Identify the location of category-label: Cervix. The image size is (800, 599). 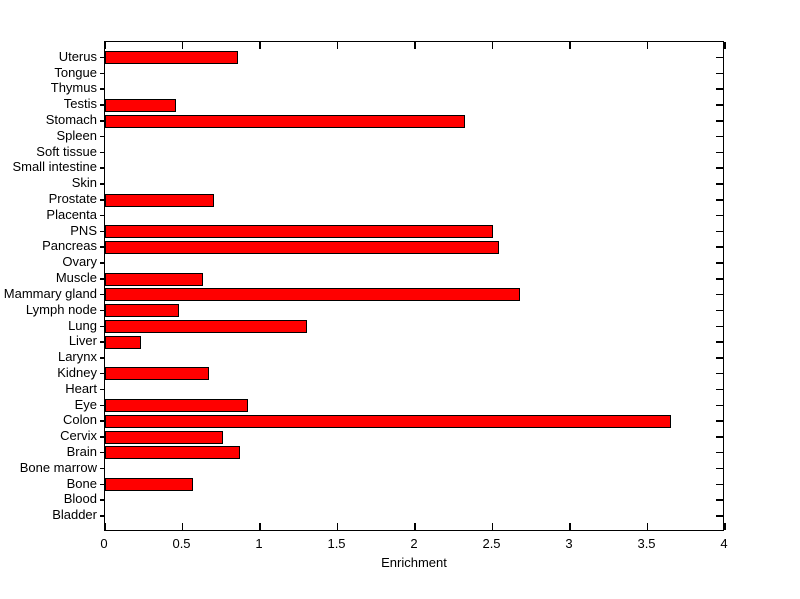
(78, 436).